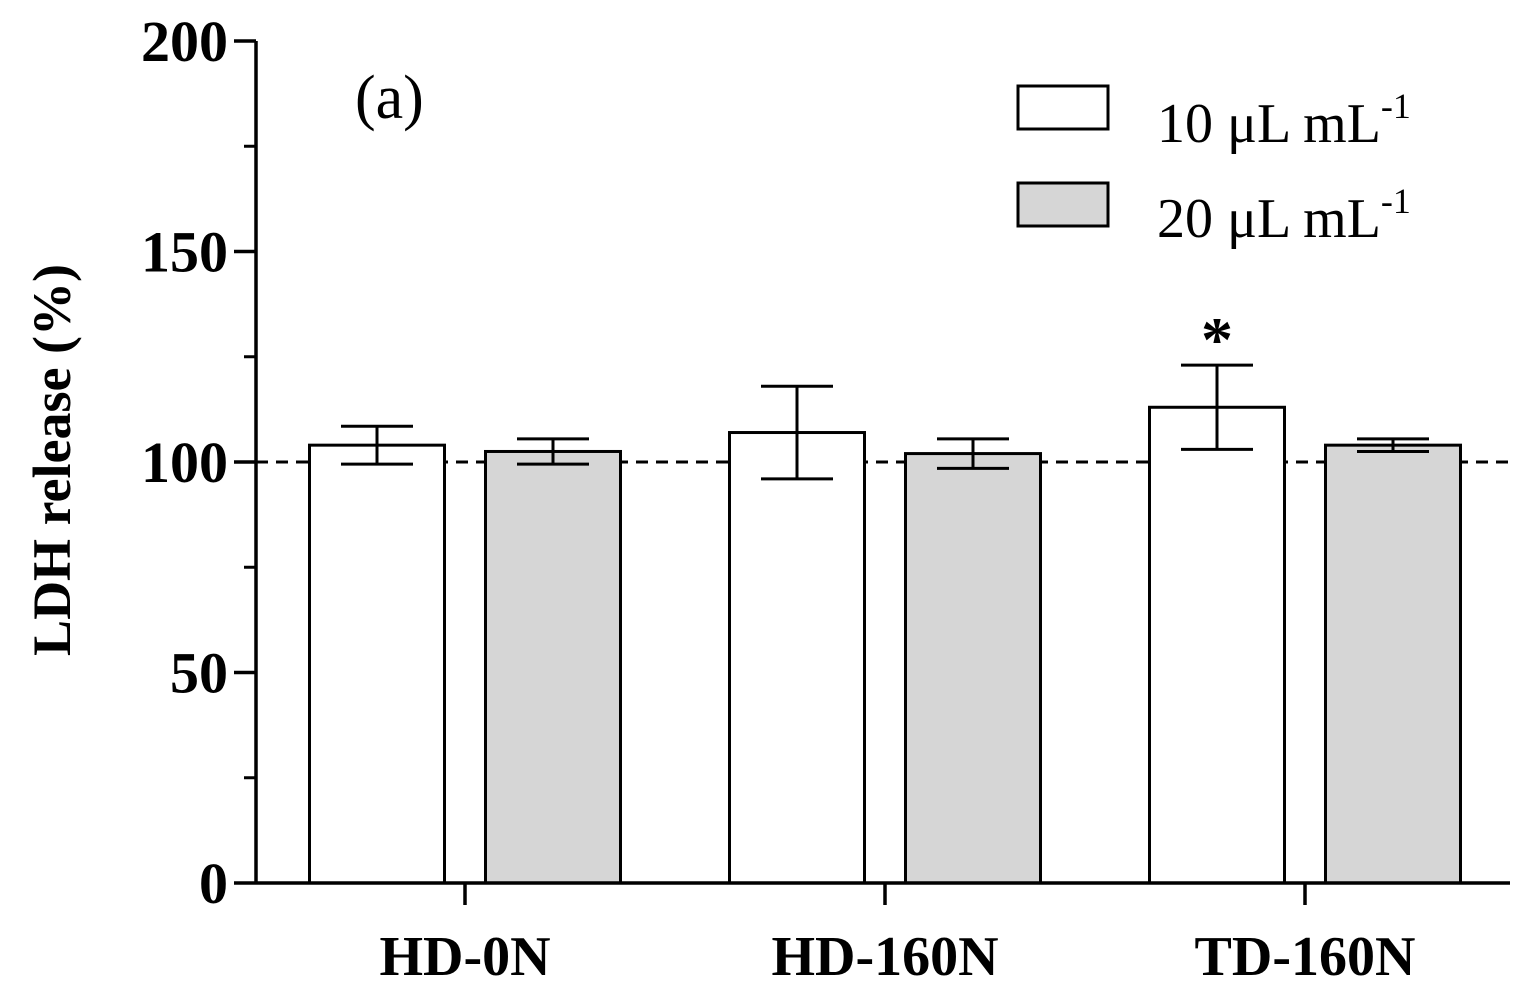 Image resolution: width=1531 pixels, height=997 pixels. Describe the element at coordinates (213, 883) in the screenshot. I see `y-tick-label: 0` at that location.